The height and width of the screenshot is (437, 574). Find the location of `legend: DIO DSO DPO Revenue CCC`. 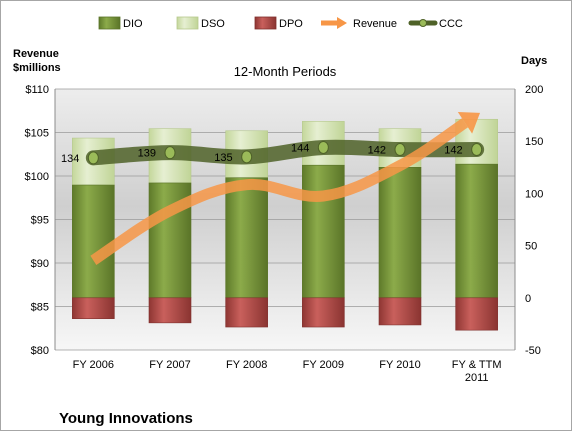

legend: DIO DSO DPO Revenue CCC is located at coordinates (280, 23).